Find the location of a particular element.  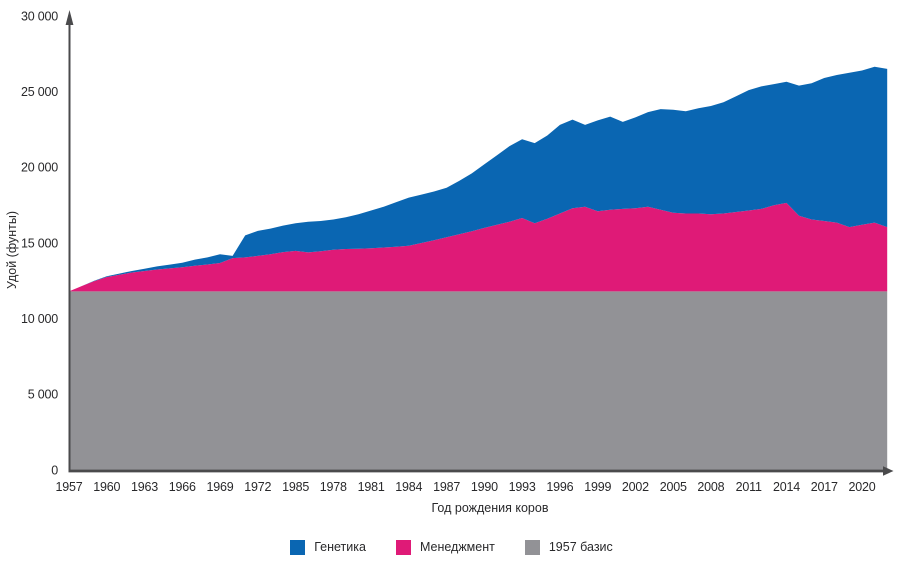

y-tick-label: 20 000 is located at coordinates (39, 168).